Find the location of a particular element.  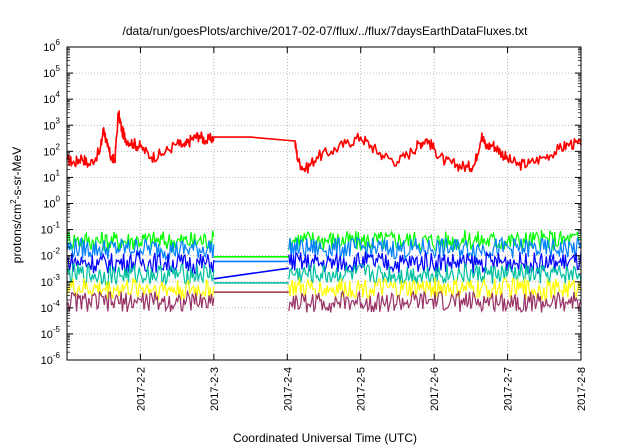

y-tick-label: 10⁻¹ is located at coordinates (51, 229).